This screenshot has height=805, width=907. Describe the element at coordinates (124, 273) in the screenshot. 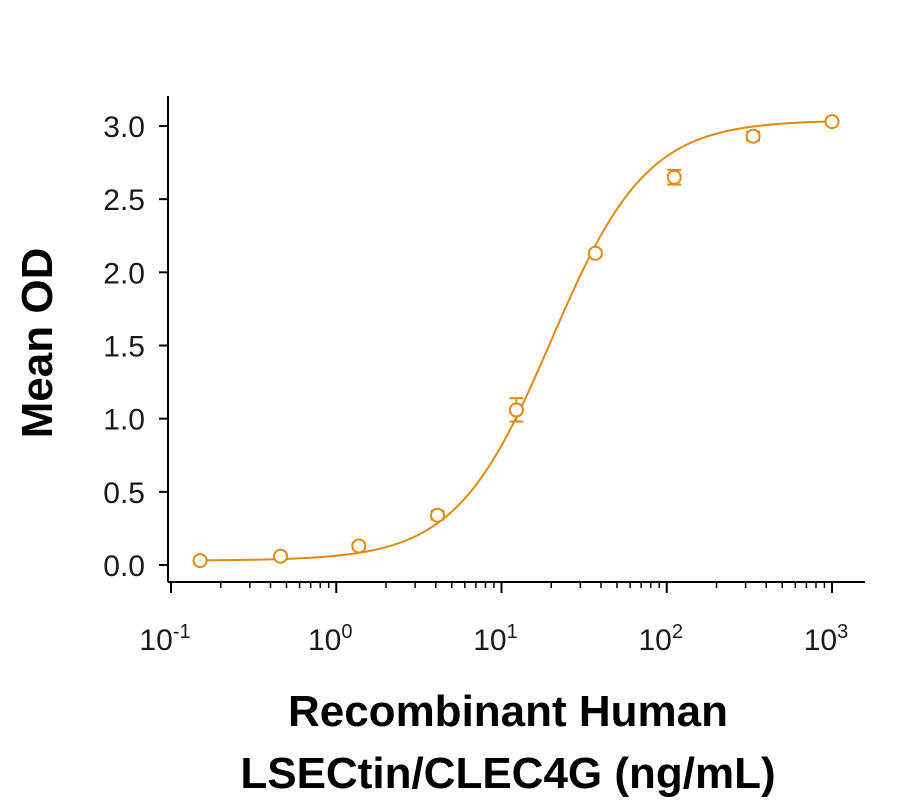

I see `y-tick-label: 2.0` at that location.